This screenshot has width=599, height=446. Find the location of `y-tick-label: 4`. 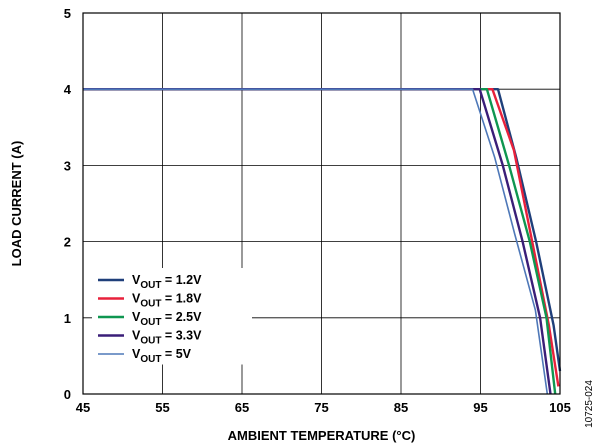

y-tick-label: 4 is located at coordinates (68, 89).